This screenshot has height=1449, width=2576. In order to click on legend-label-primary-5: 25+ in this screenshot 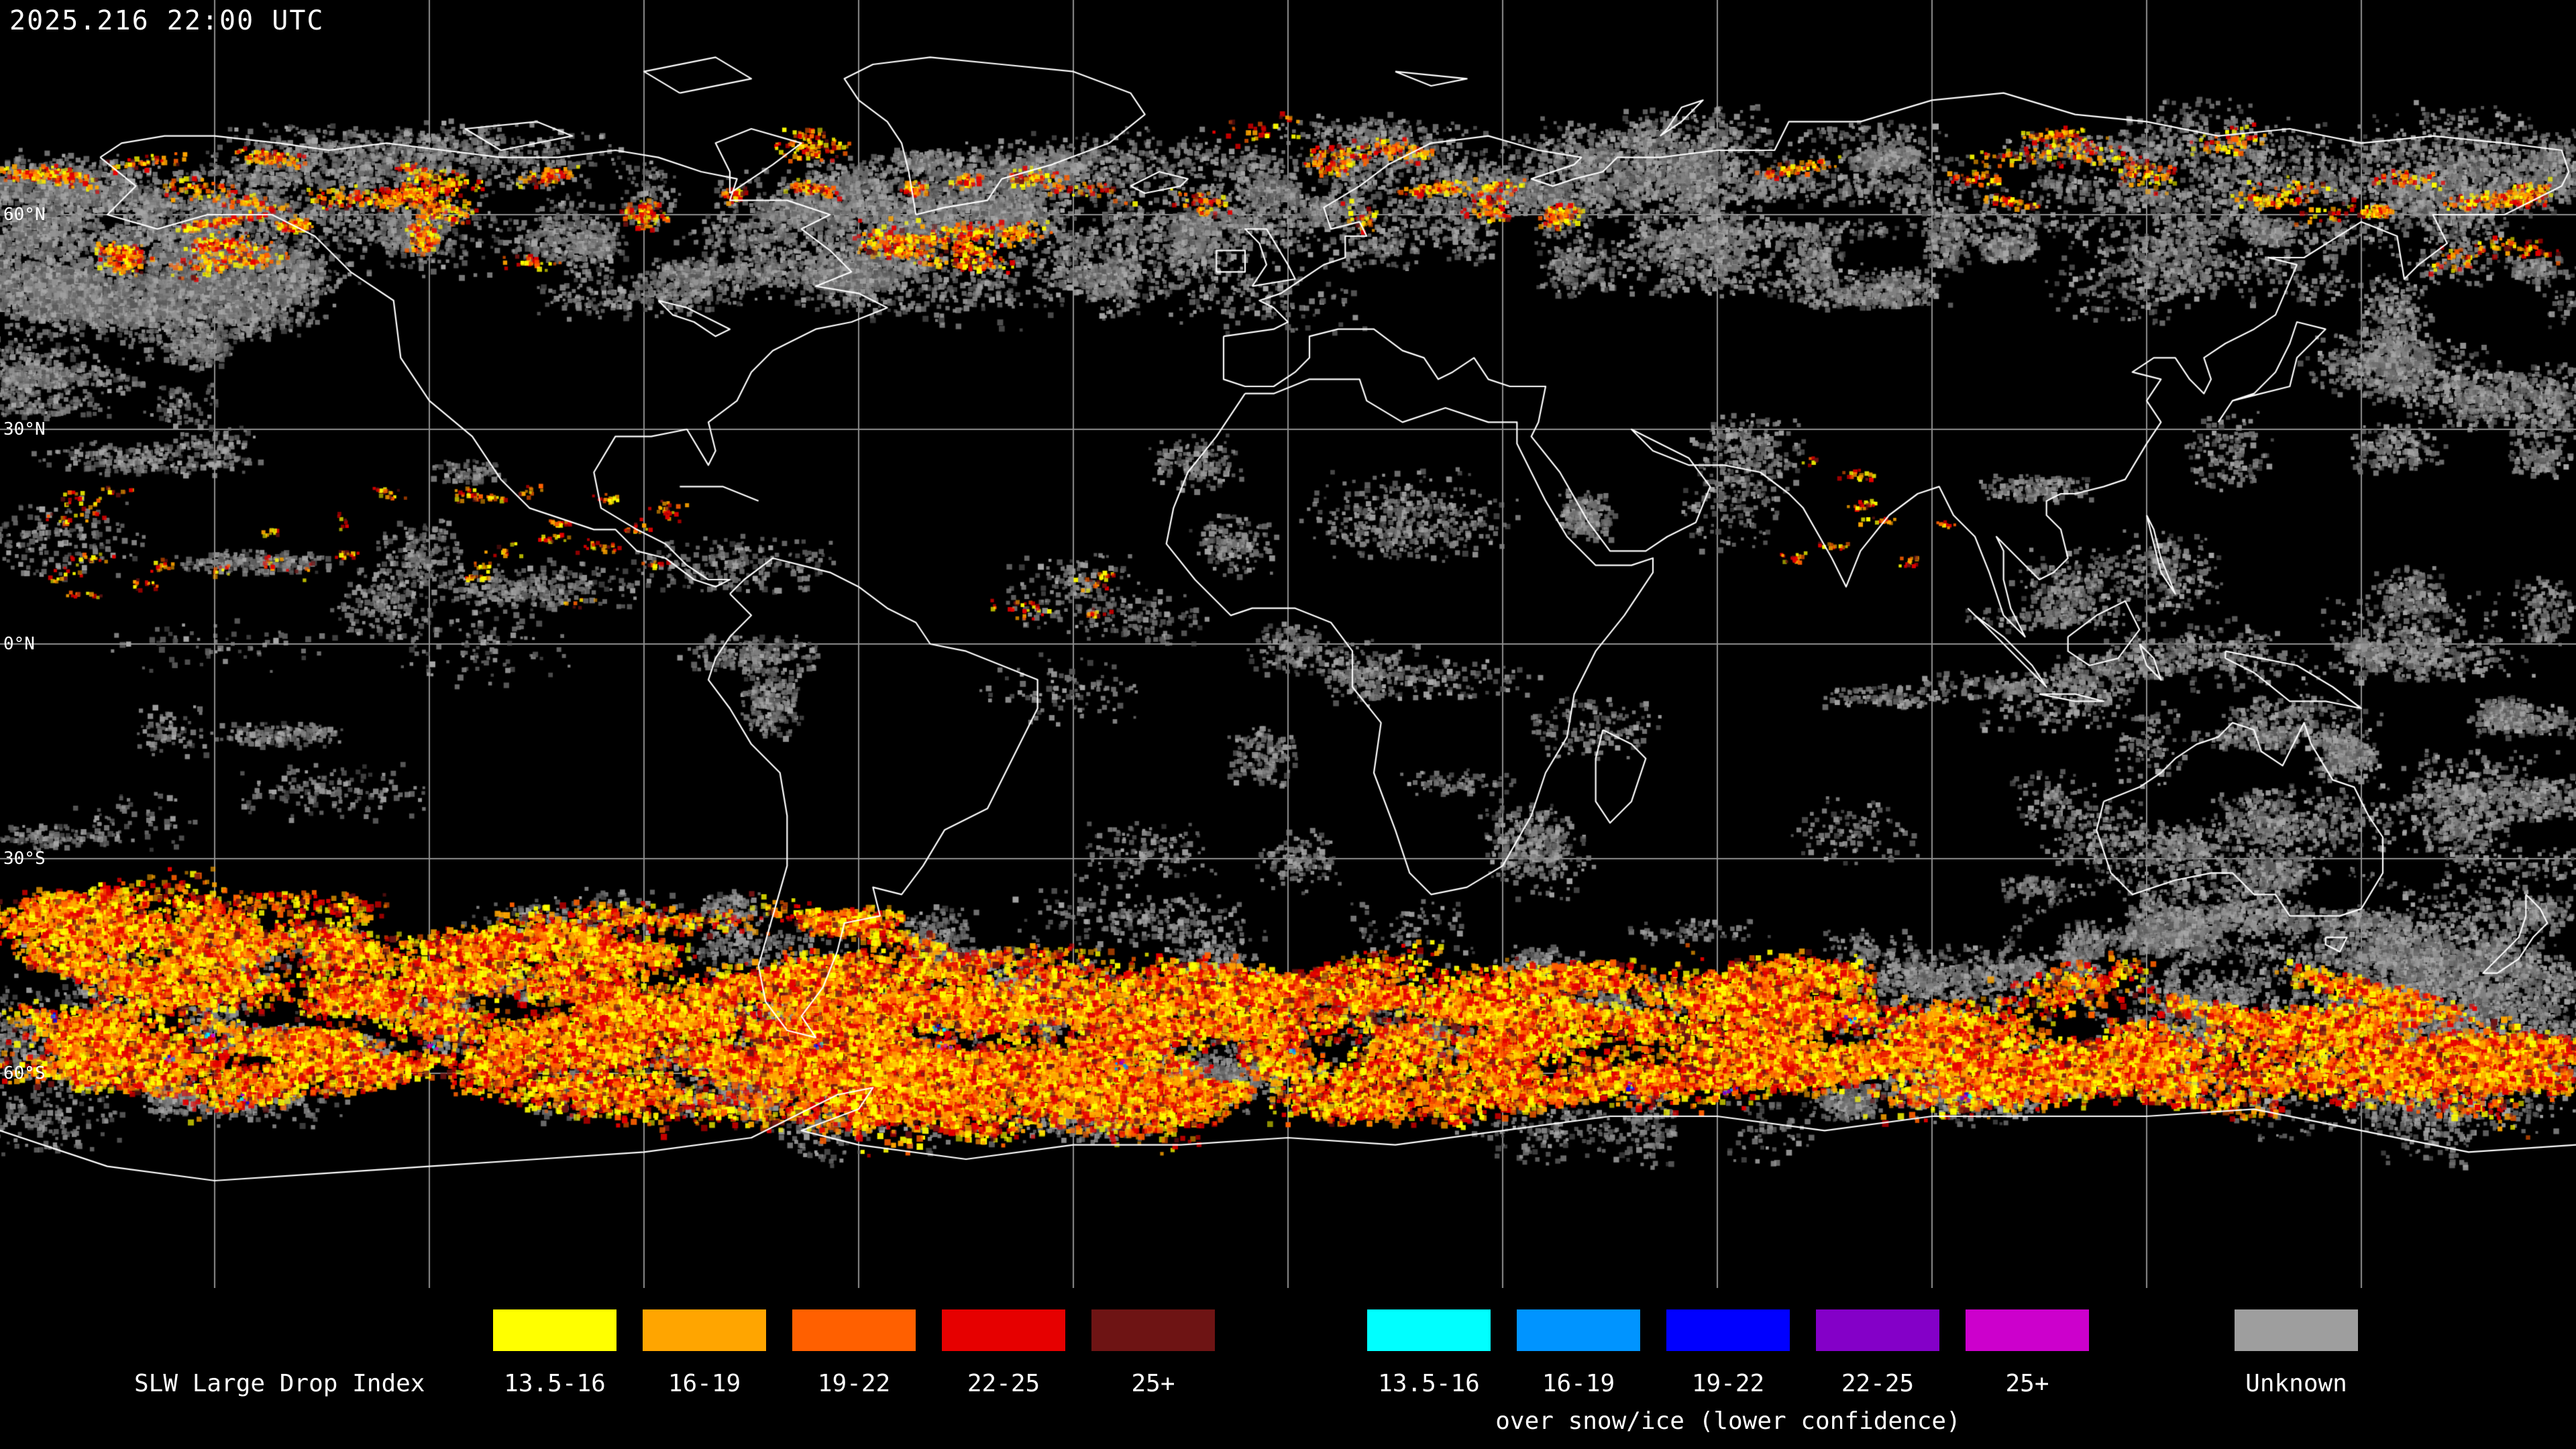, I will do `click(1153, 1383)`.